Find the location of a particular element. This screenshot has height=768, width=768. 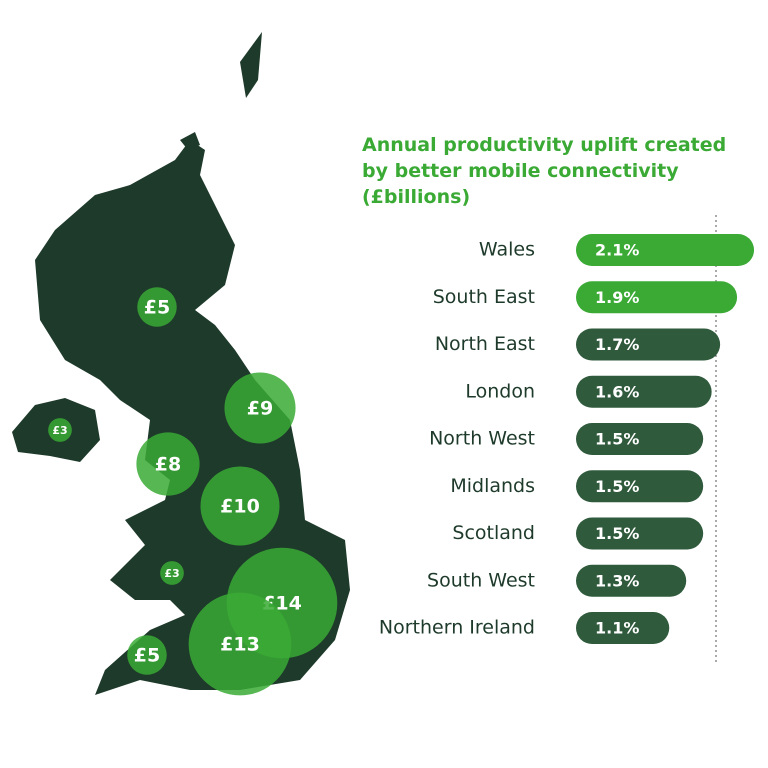

value-label: 1.1% is located at coordinates (617, 628).